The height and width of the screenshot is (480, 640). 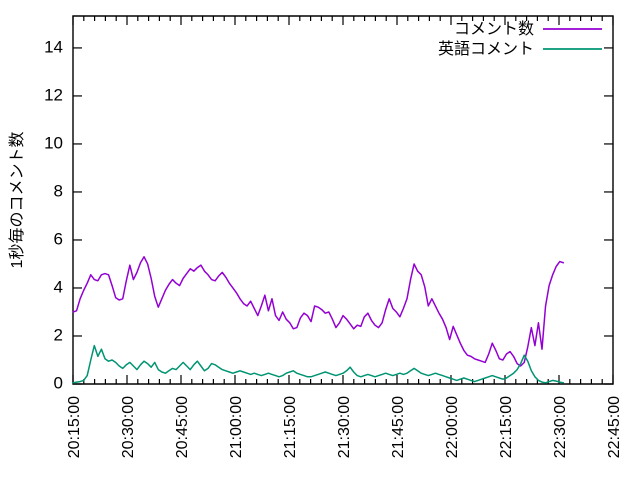 I want to click on y-axis-title: 1秒毎のコメント数, so click(x=17, y=200).